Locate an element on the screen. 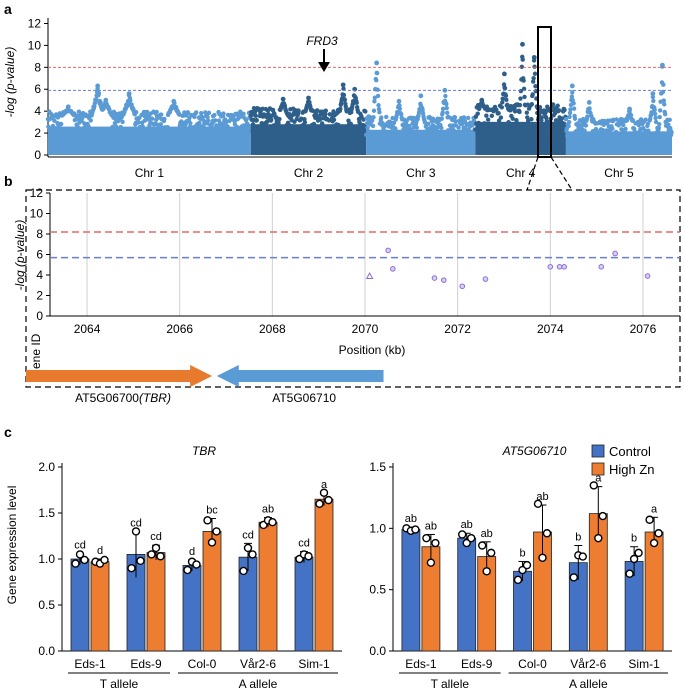 This screenshot has height=691, width=685. zoom-x-tick-label: 2066 is located at coordinates (179, 329).